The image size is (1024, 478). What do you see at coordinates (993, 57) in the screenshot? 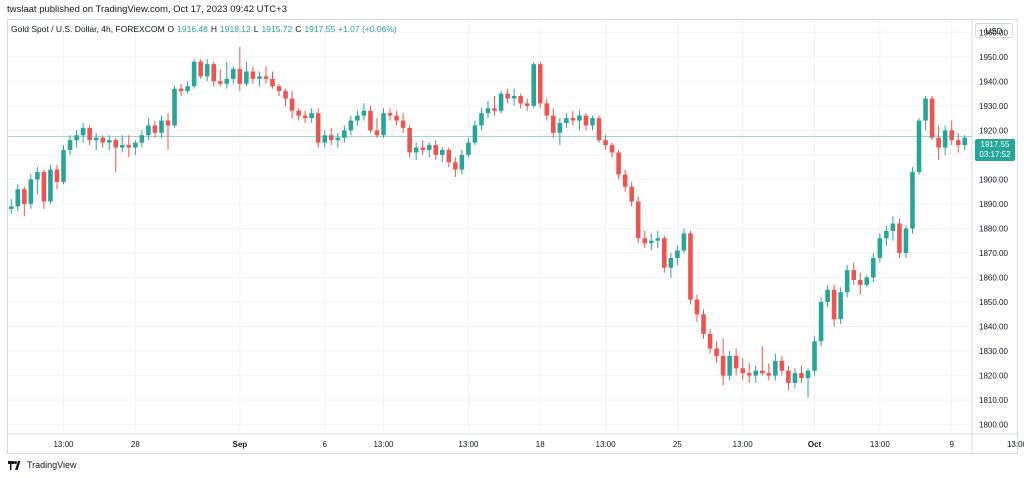
I see `price-tick-label: 1950.00` at bounding box center [993, 57].